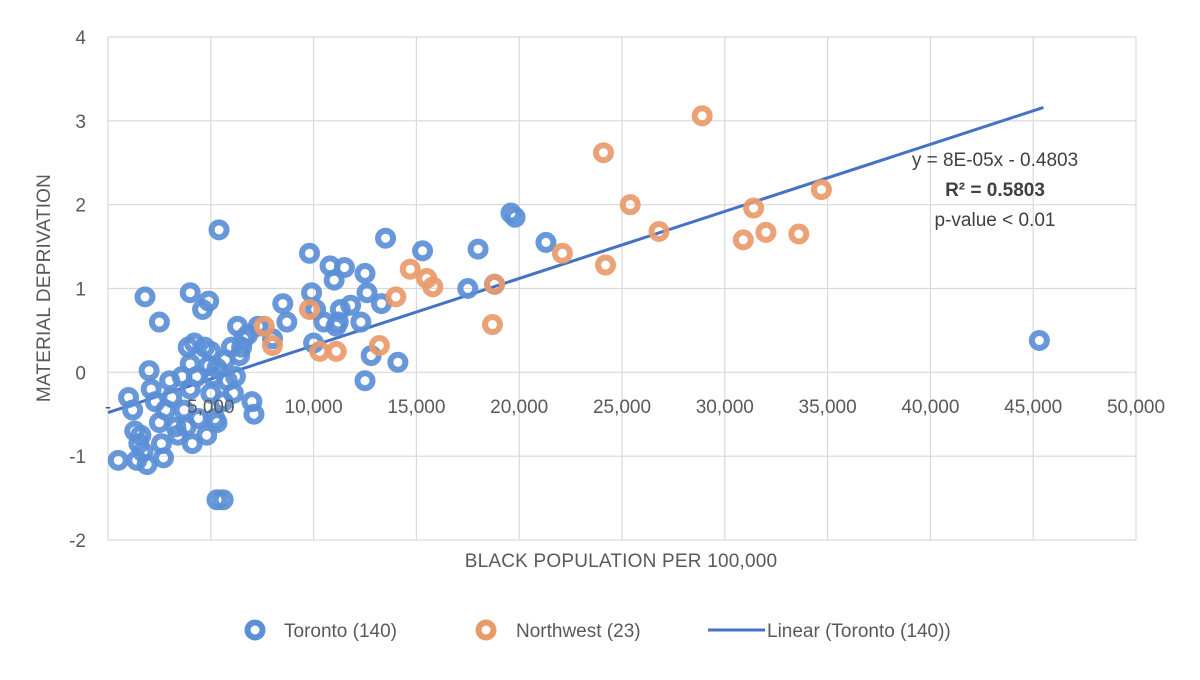 Image resolution: width=1200 pixels, height=680 pixels. I want to click on y-tick-label: 0, so click(80, 373).